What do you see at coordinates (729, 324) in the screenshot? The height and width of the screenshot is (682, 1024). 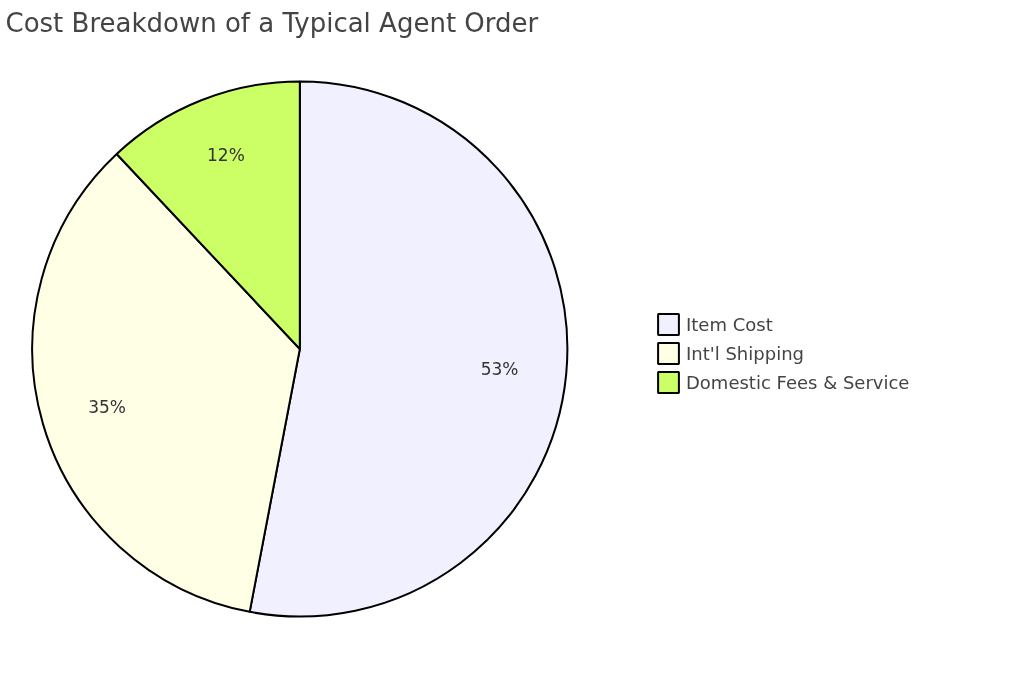 I see `legend-label: Item Cost` at bounding box center [729, 324].